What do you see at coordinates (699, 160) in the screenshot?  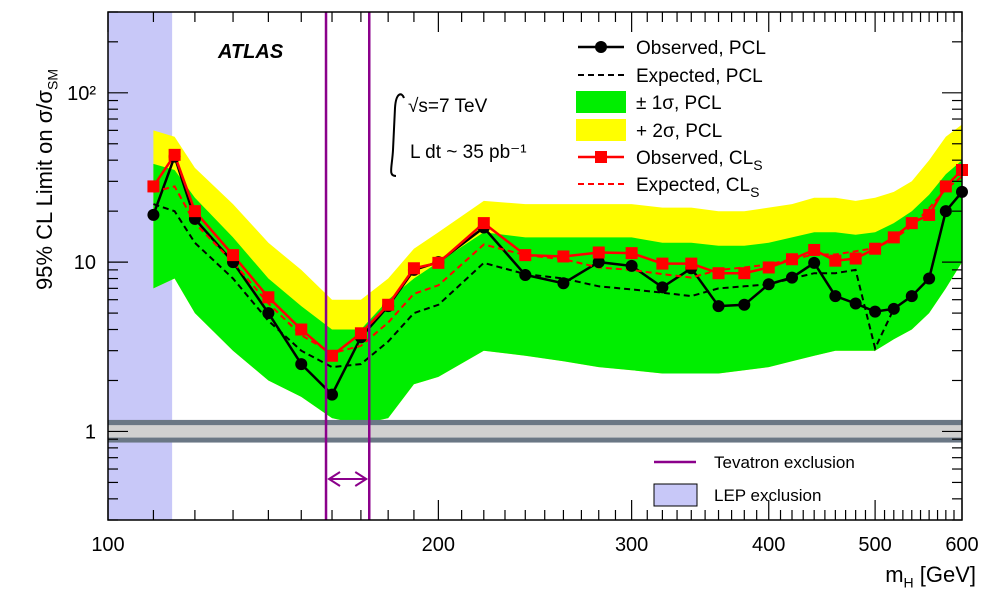 I see `legend-entry-label: Observed, CLS` at bounding box center [699, 160].